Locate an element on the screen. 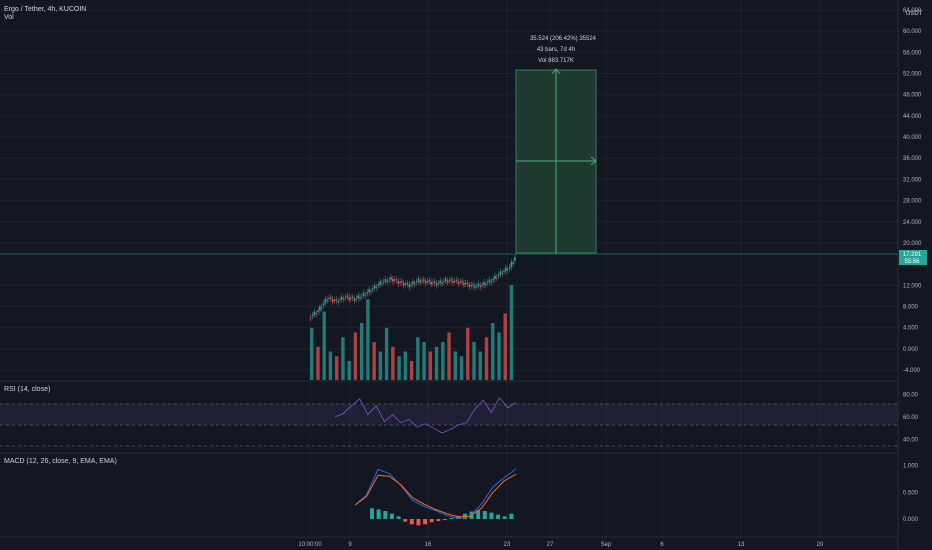 This screenshot has width=932, height=550. price-tick: 48.000 is located at coordinates (912, 96).